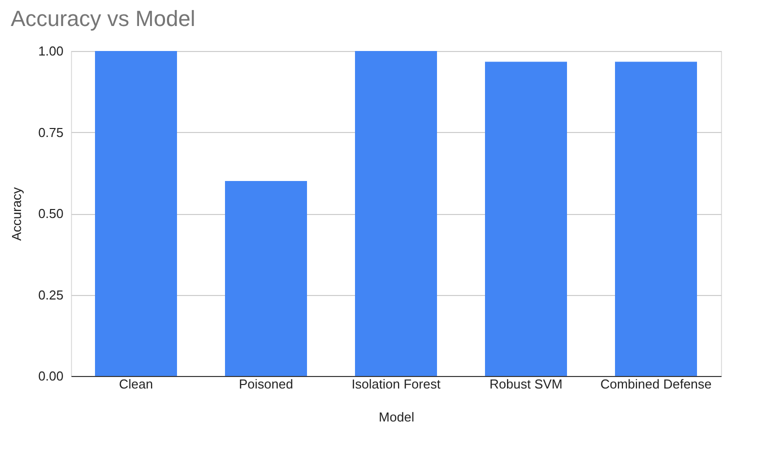 The height and width of the screenshot is (462, 769). Describe the element at coordinates (396, 417) in the screenshot. I see `x-axis-title: Model` at that location.